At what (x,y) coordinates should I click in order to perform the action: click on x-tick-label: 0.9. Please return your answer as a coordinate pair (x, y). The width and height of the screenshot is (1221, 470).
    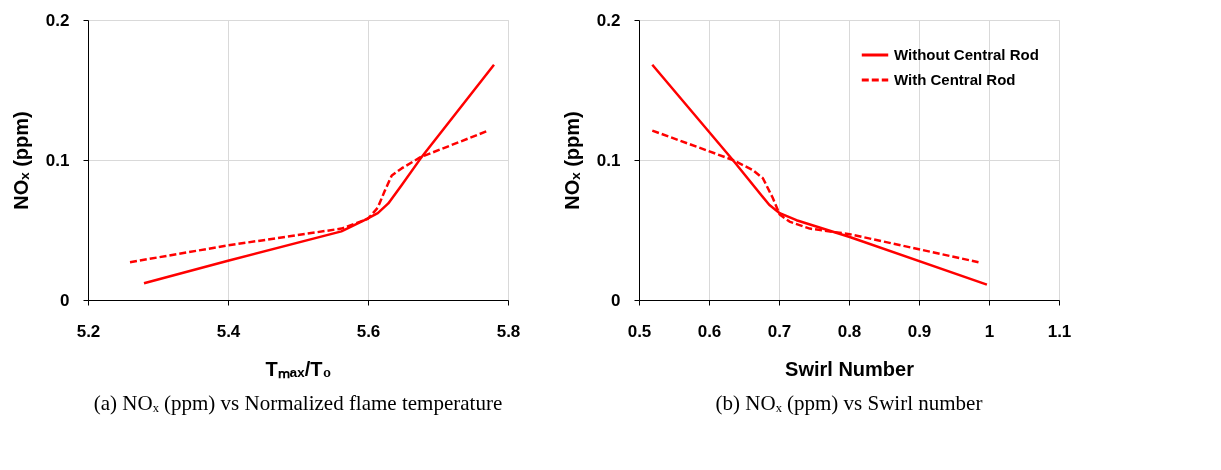
    Looking at the image, I should click on (919, 331).